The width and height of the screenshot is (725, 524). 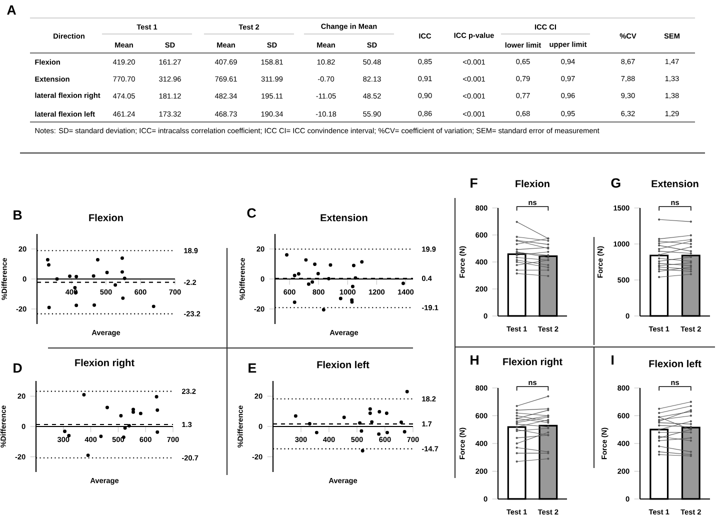 What do you see at coordinates (474, 183) in the screenshot?
I see `text: F` at bounding box center [474, 183].